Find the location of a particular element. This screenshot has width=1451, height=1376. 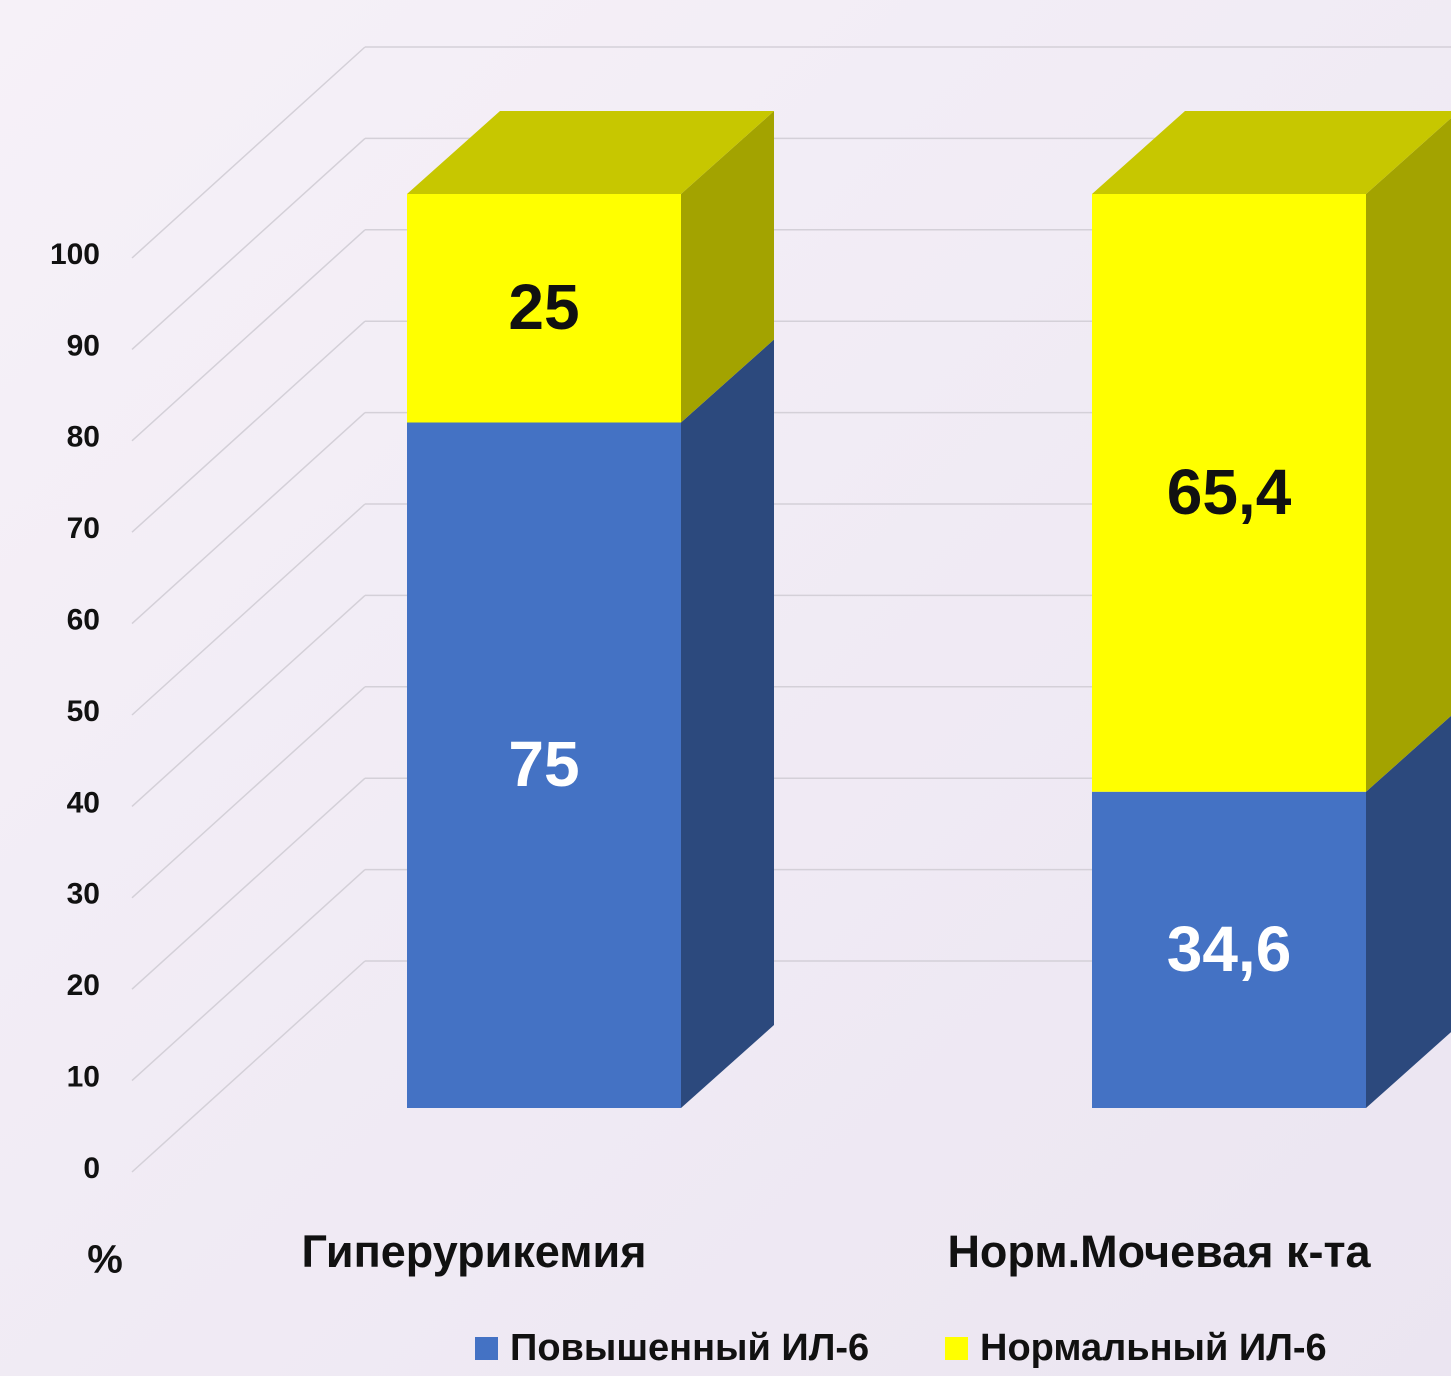

data-label: 34,6 is located at coordinates (1229, 949).